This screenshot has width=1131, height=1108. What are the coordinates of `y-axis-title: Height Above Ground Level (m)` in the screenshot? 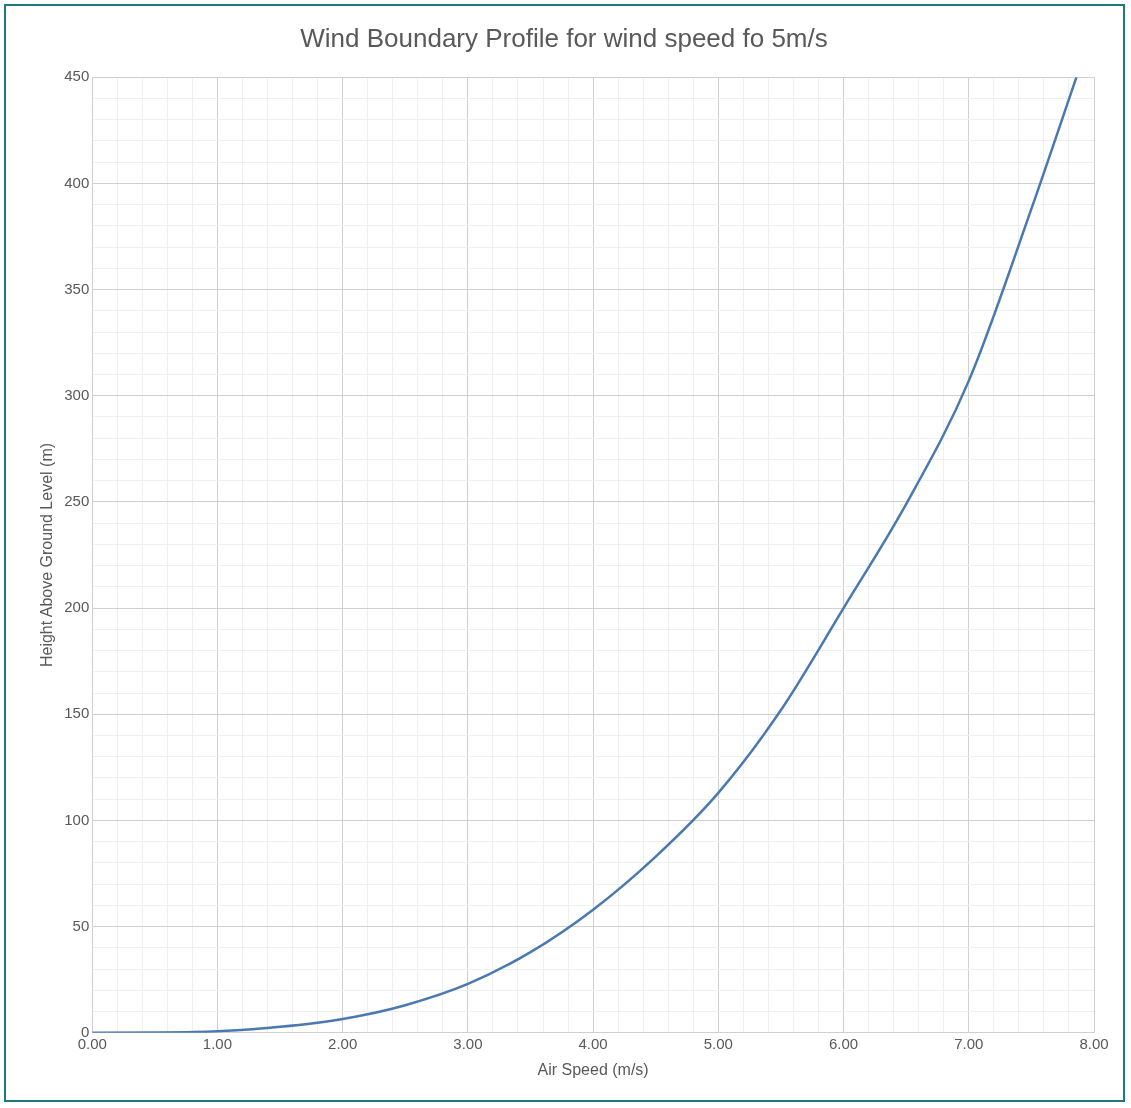 It's located at (47, 555).